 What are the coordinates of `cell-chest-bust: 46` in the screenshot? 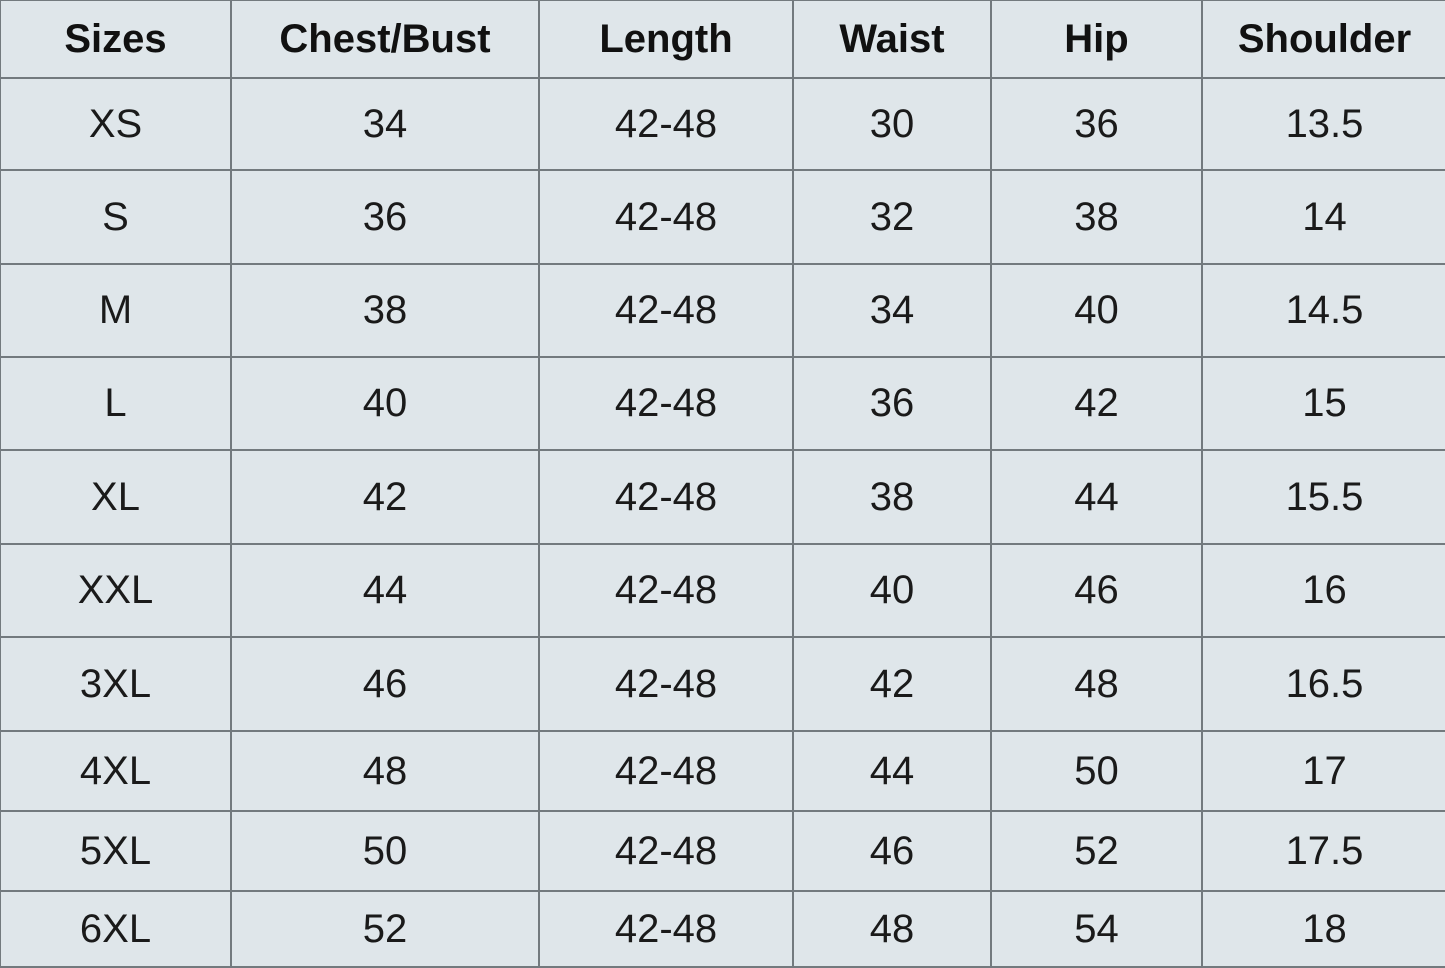 It's located at (385, 684).